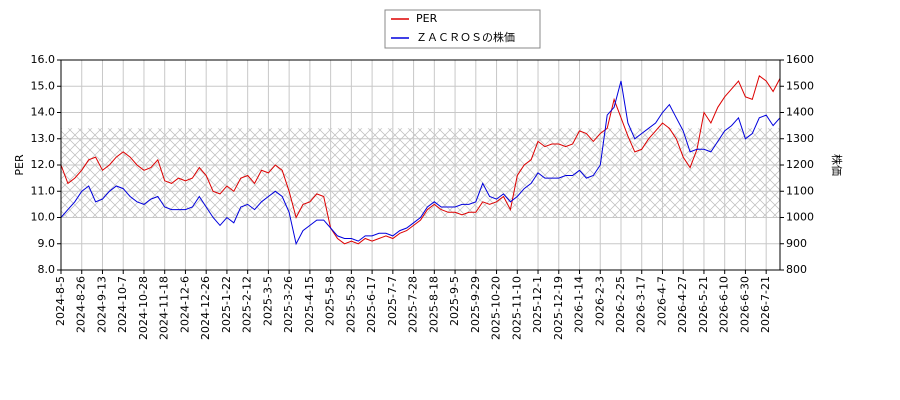  I want to click on x-tick-label: 2025-7-7, so click(392, 301).